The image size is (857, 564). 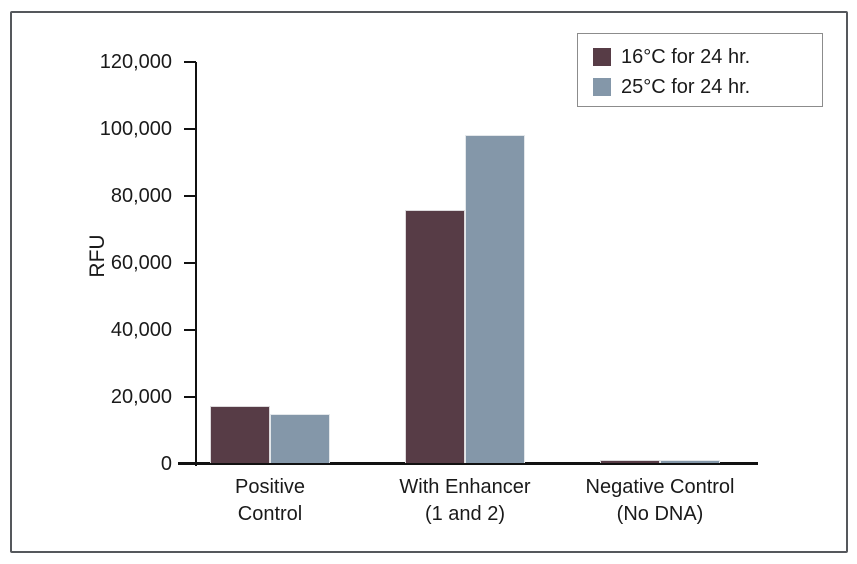 I want to click on bar-s1-c1, so click(x=495, y=298).